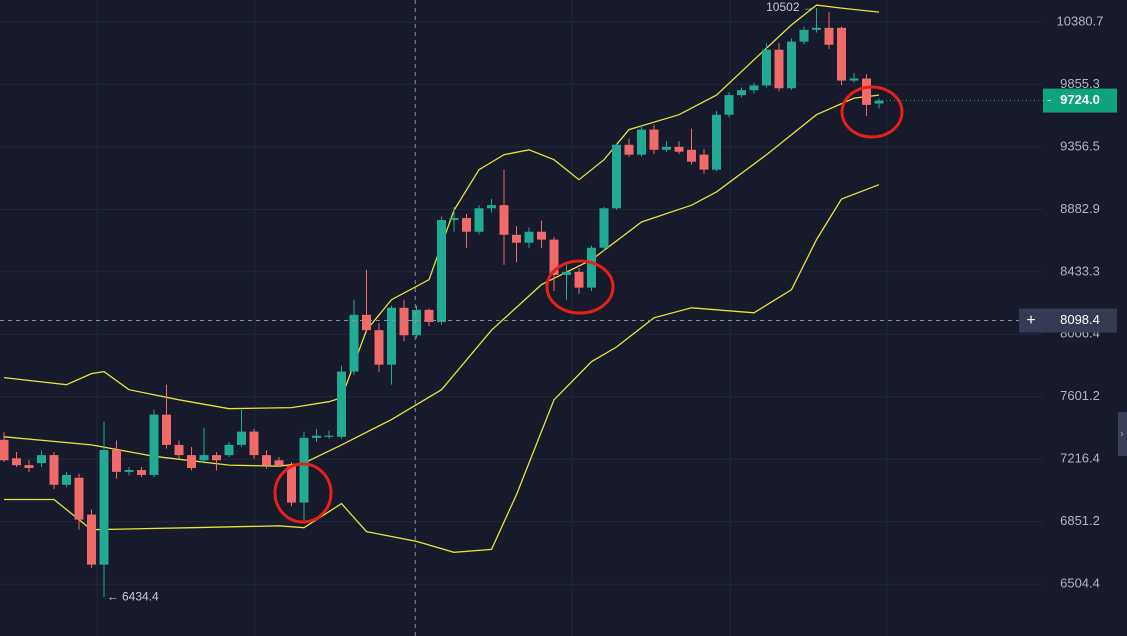 The width and height of the screenshot is (1127, 636). I want to click on y-tick-label: 10380.7, so click(1080, 20).